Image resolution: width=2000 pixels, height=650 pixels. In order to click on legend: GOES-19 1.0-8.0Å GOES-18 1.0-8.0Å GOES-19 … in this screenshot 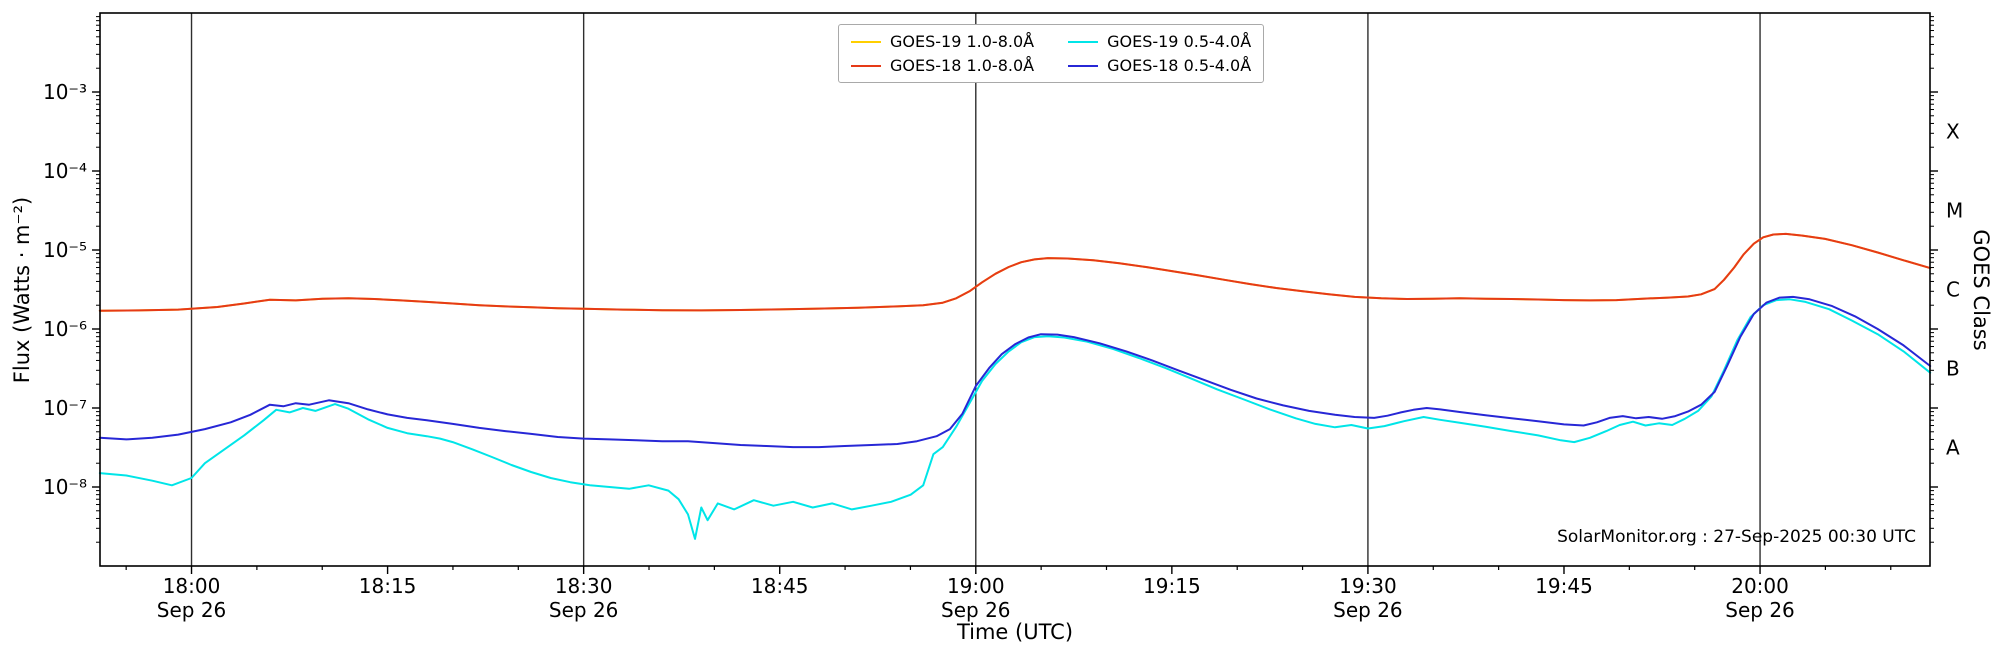, I will do `click(1051, 53)`.